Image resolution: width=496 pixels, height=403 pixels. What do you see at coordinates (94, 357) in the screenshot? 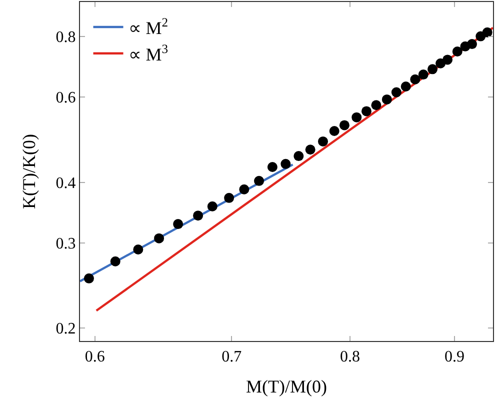
I see `x-tick-label: 0.6` at bounding box center [94, 357].